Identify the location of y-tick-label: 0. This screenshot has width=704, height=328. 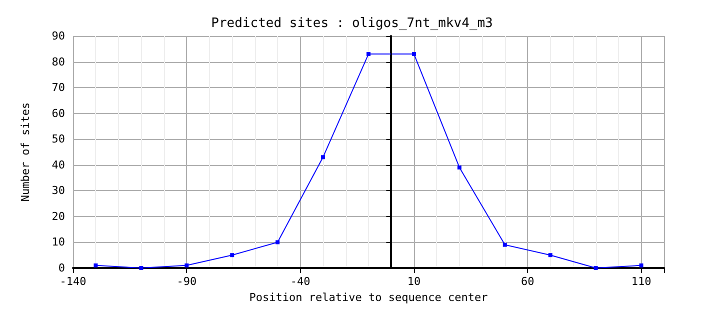
(61, 268).